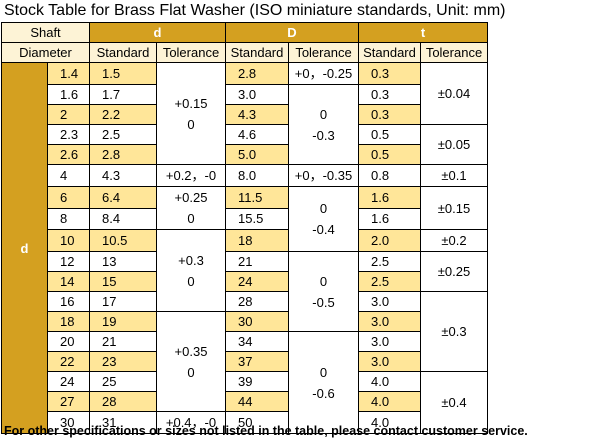  What do you see at coordinates (191, 197) in the screenshot?
I see `tolerance-line: +0.25` at bounding box center [191, 197].